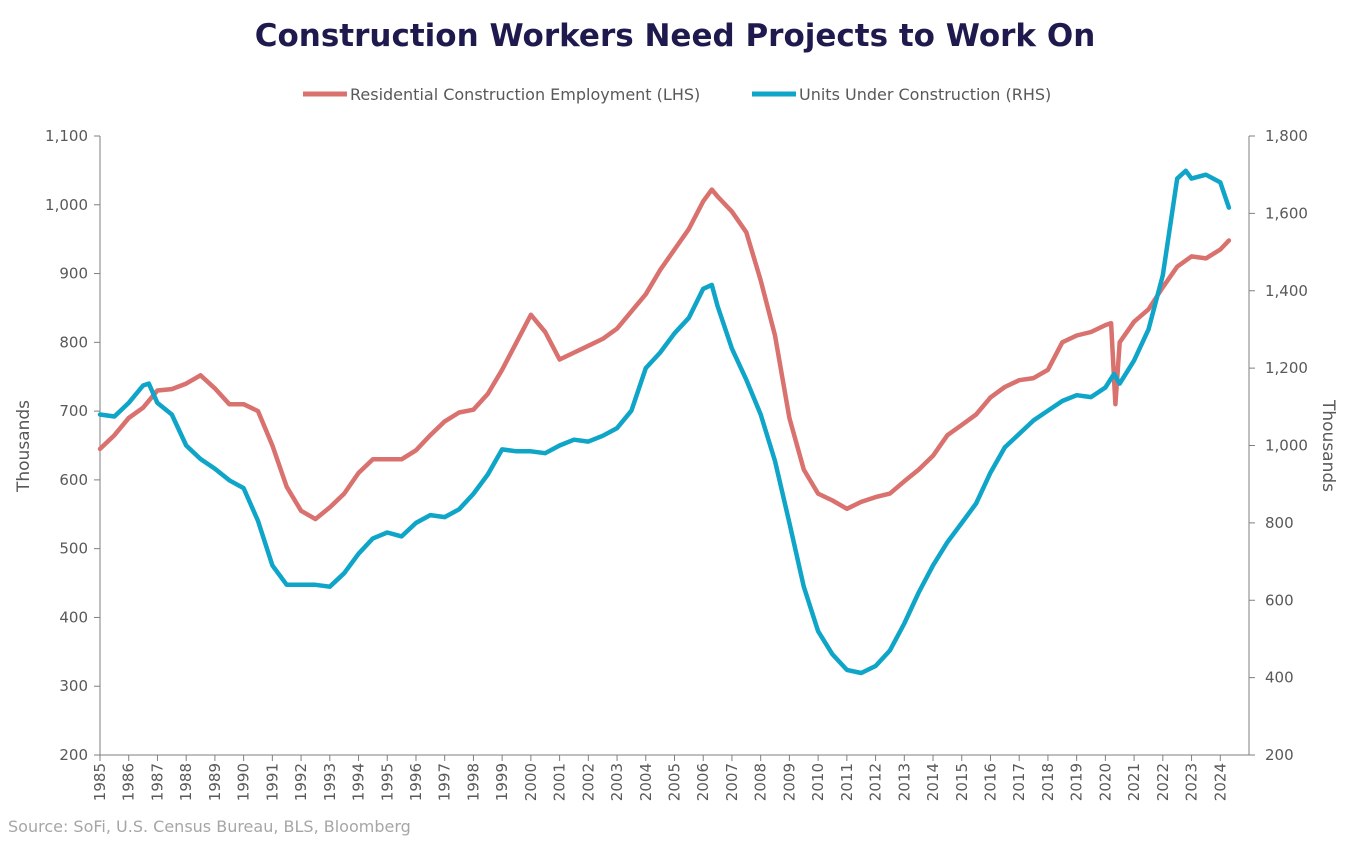  I want to click on x-tick-label: 2020, so click(1105, 782).